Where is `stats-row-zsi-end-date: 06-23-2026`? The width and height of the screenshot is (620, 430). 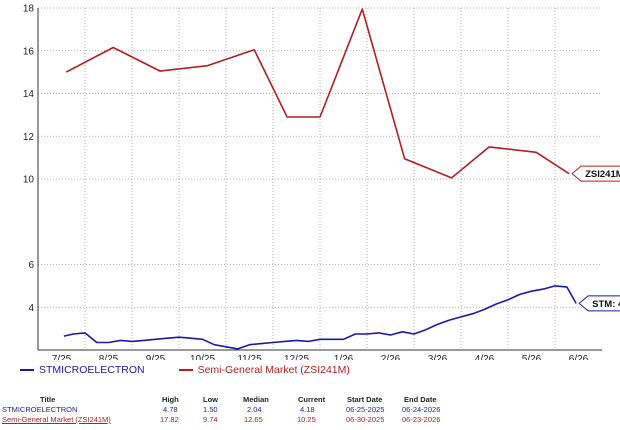 stats-row-zsi-end-date: 06-23-2026 is located at coordinates (421, 419).